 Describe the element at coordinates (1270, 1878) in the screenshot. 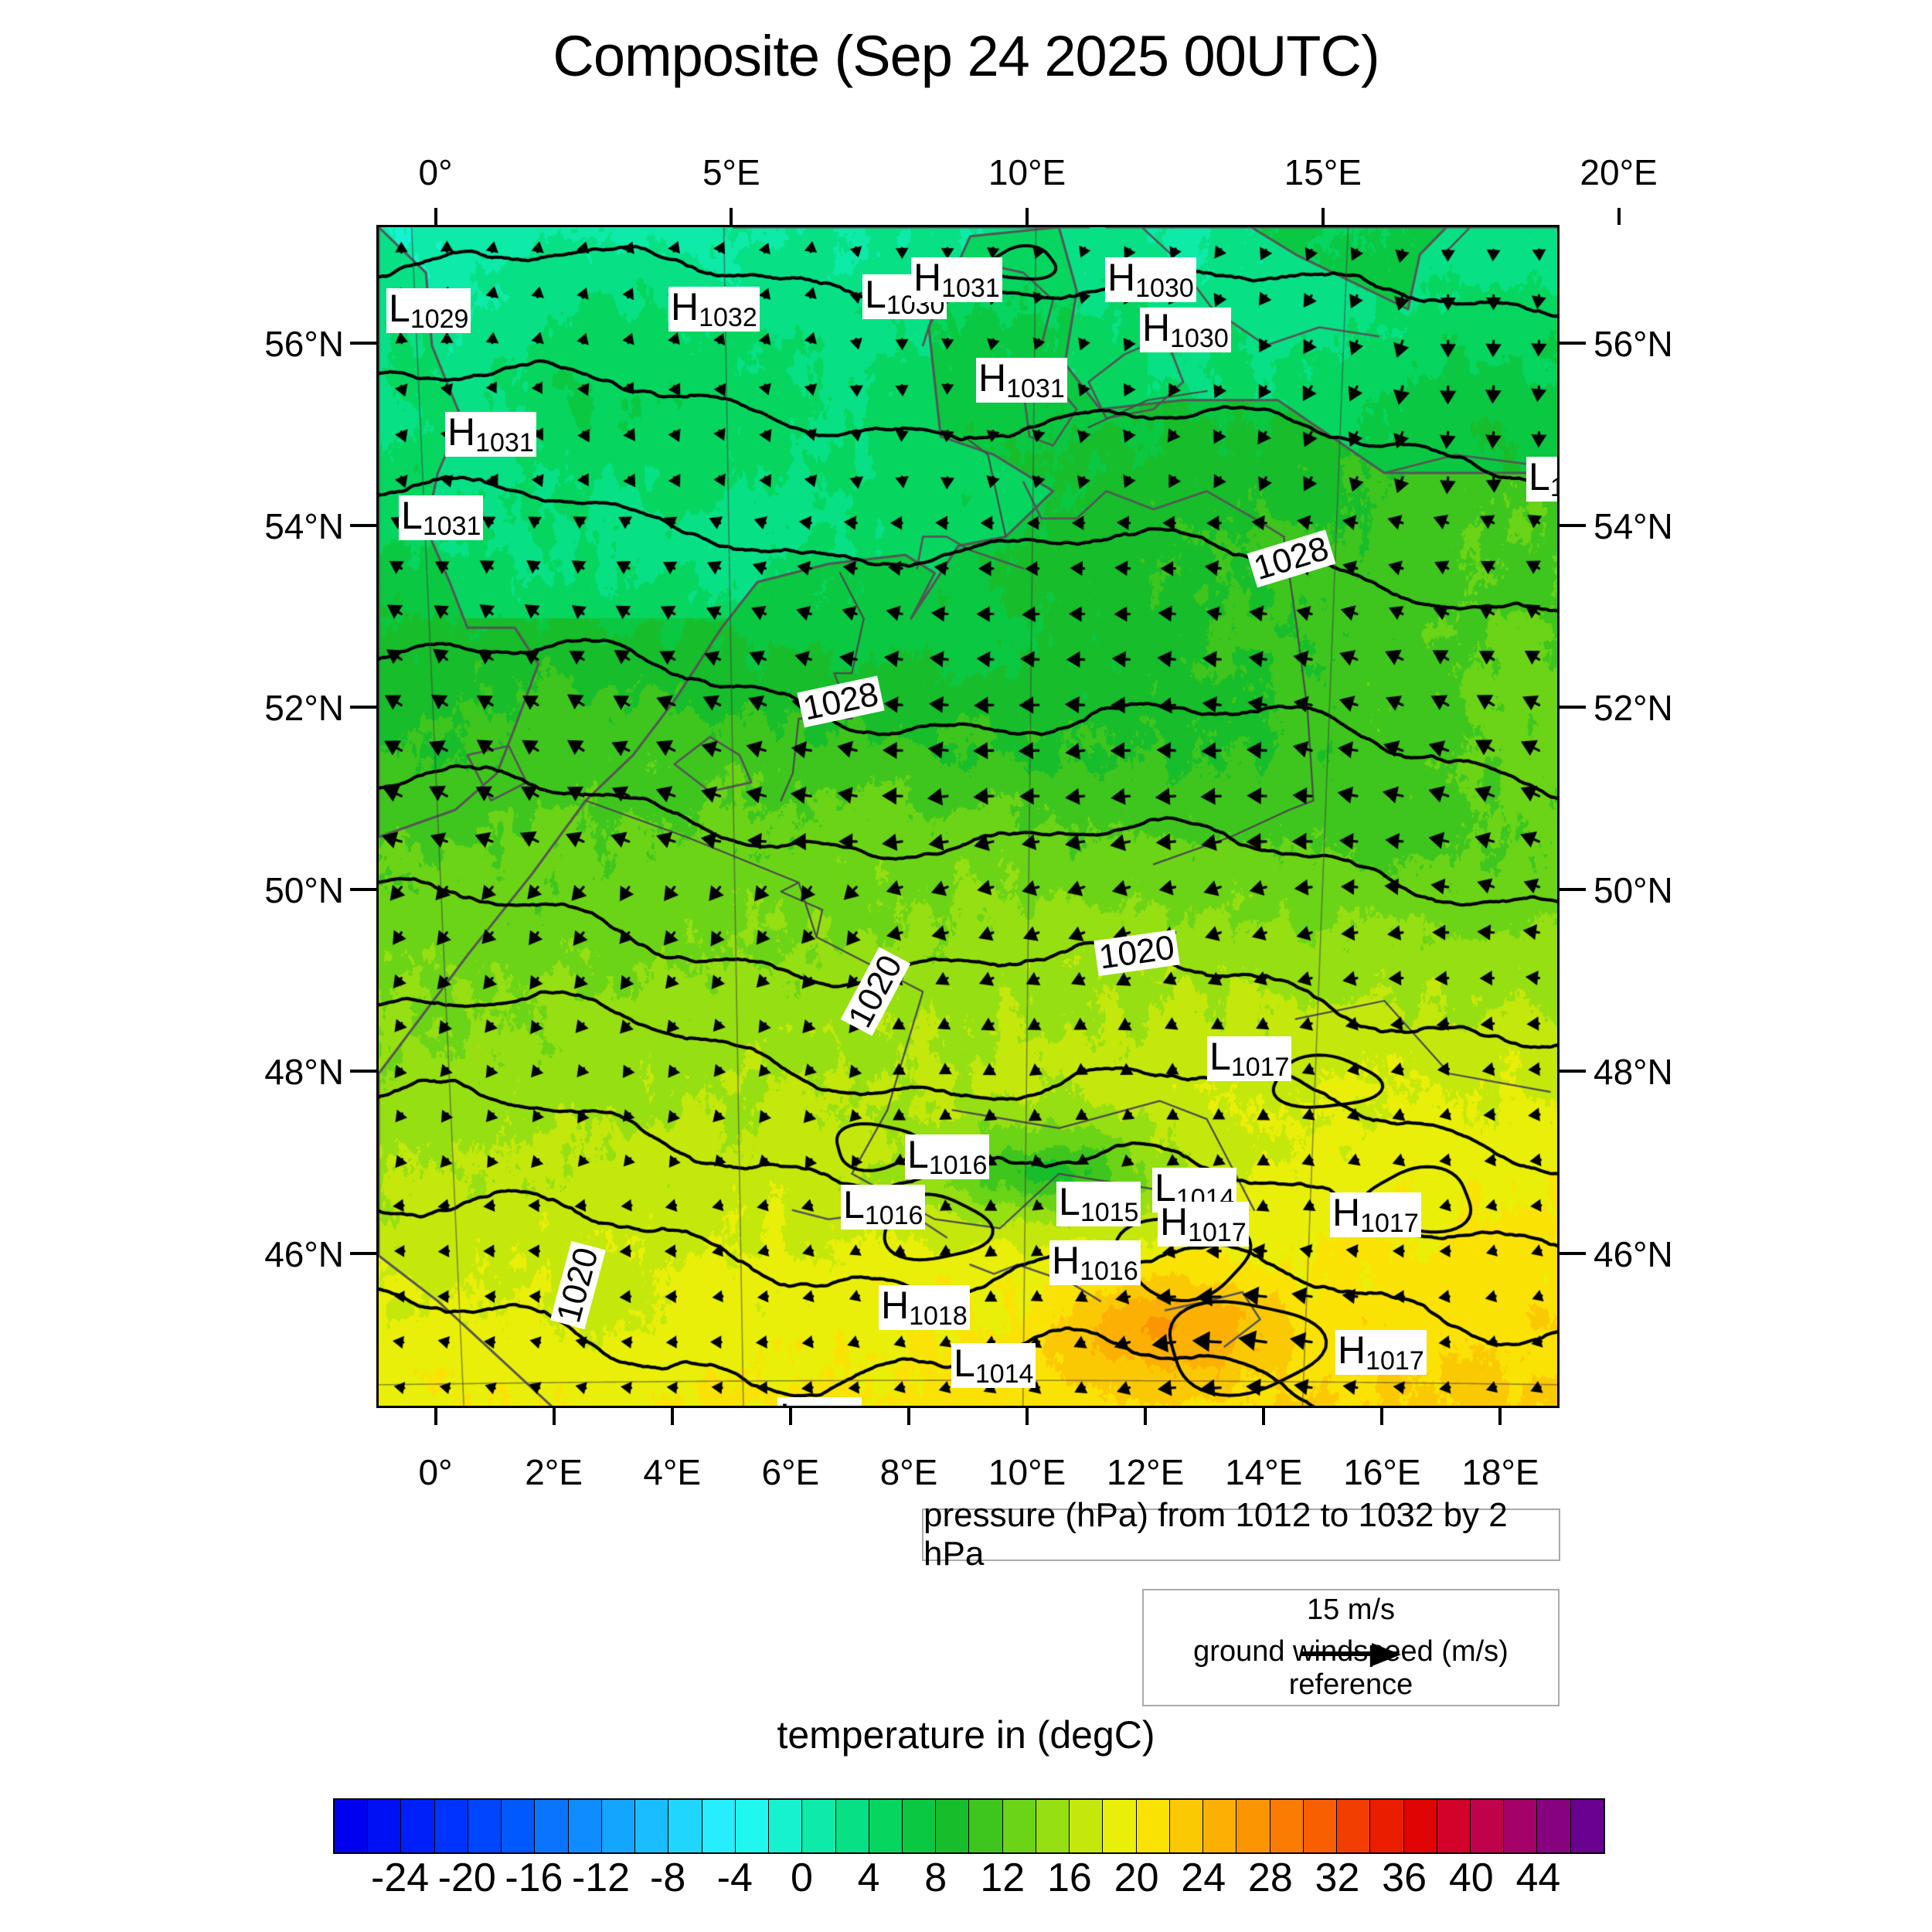

I see `colorbar-tick-label: 28` at that location.